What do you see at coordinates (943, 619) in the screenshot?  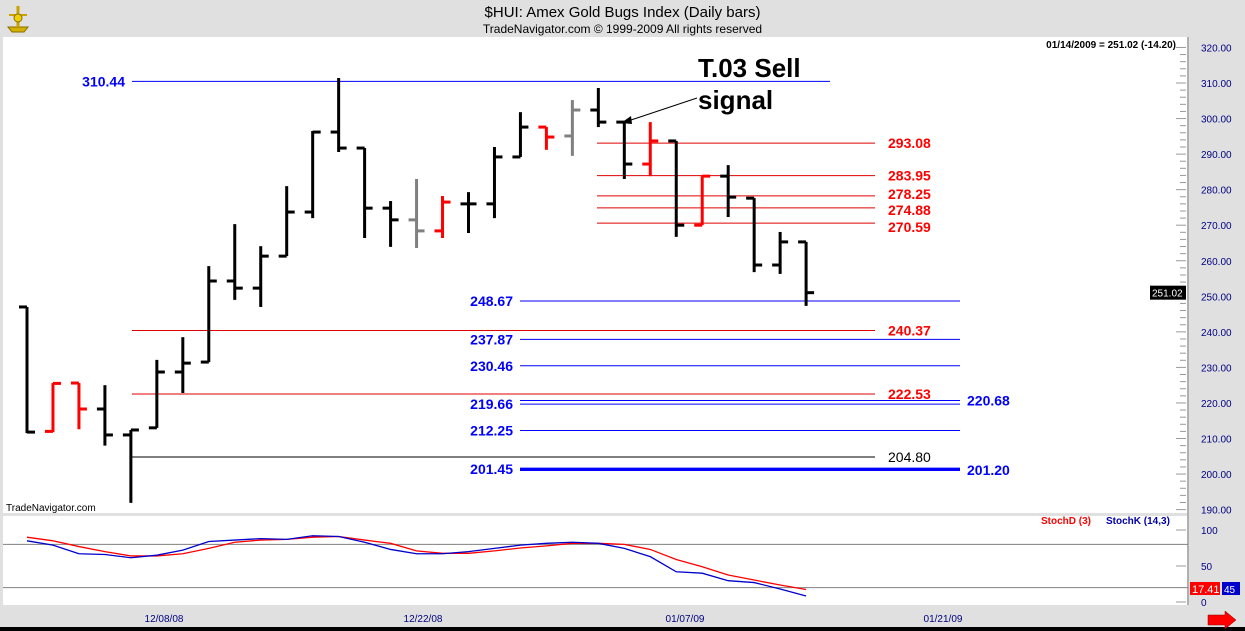 I see `x-tick-label: 01/21/09` at bounding box center [943, 619].